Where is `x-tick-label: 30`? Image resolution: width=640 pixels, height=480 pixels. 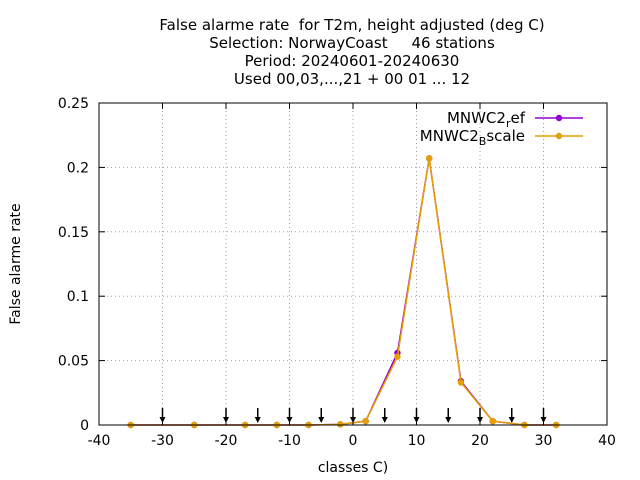 x-tick-label: 30 is located at coordinates (544, 441).